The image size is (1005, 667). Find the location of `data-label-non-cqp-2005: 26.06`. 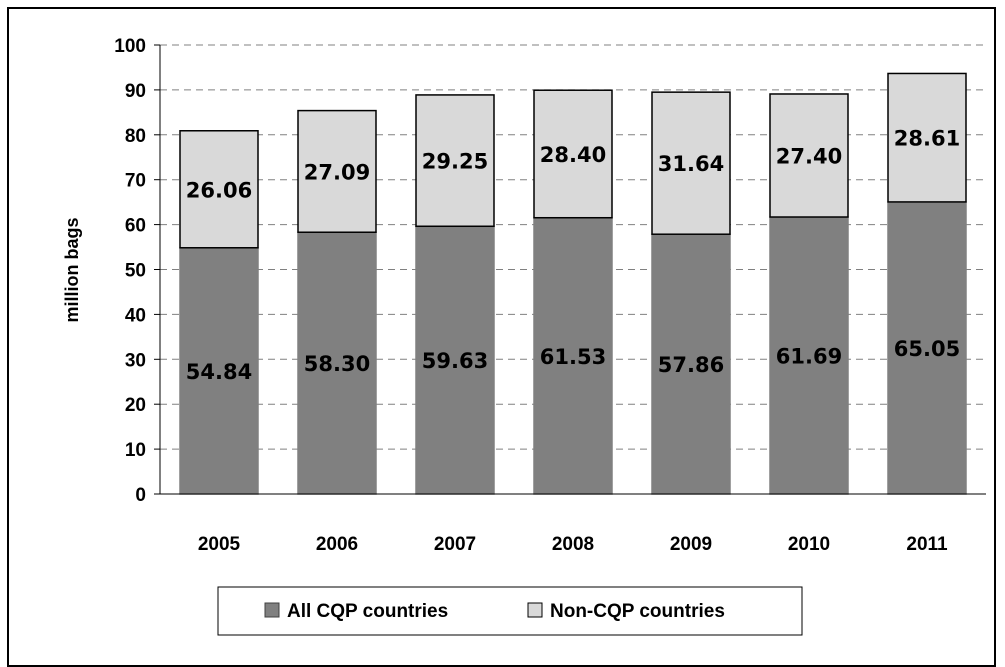

data-label-non-cqp-2005: 26.06 is located at coordinates (219, 190).